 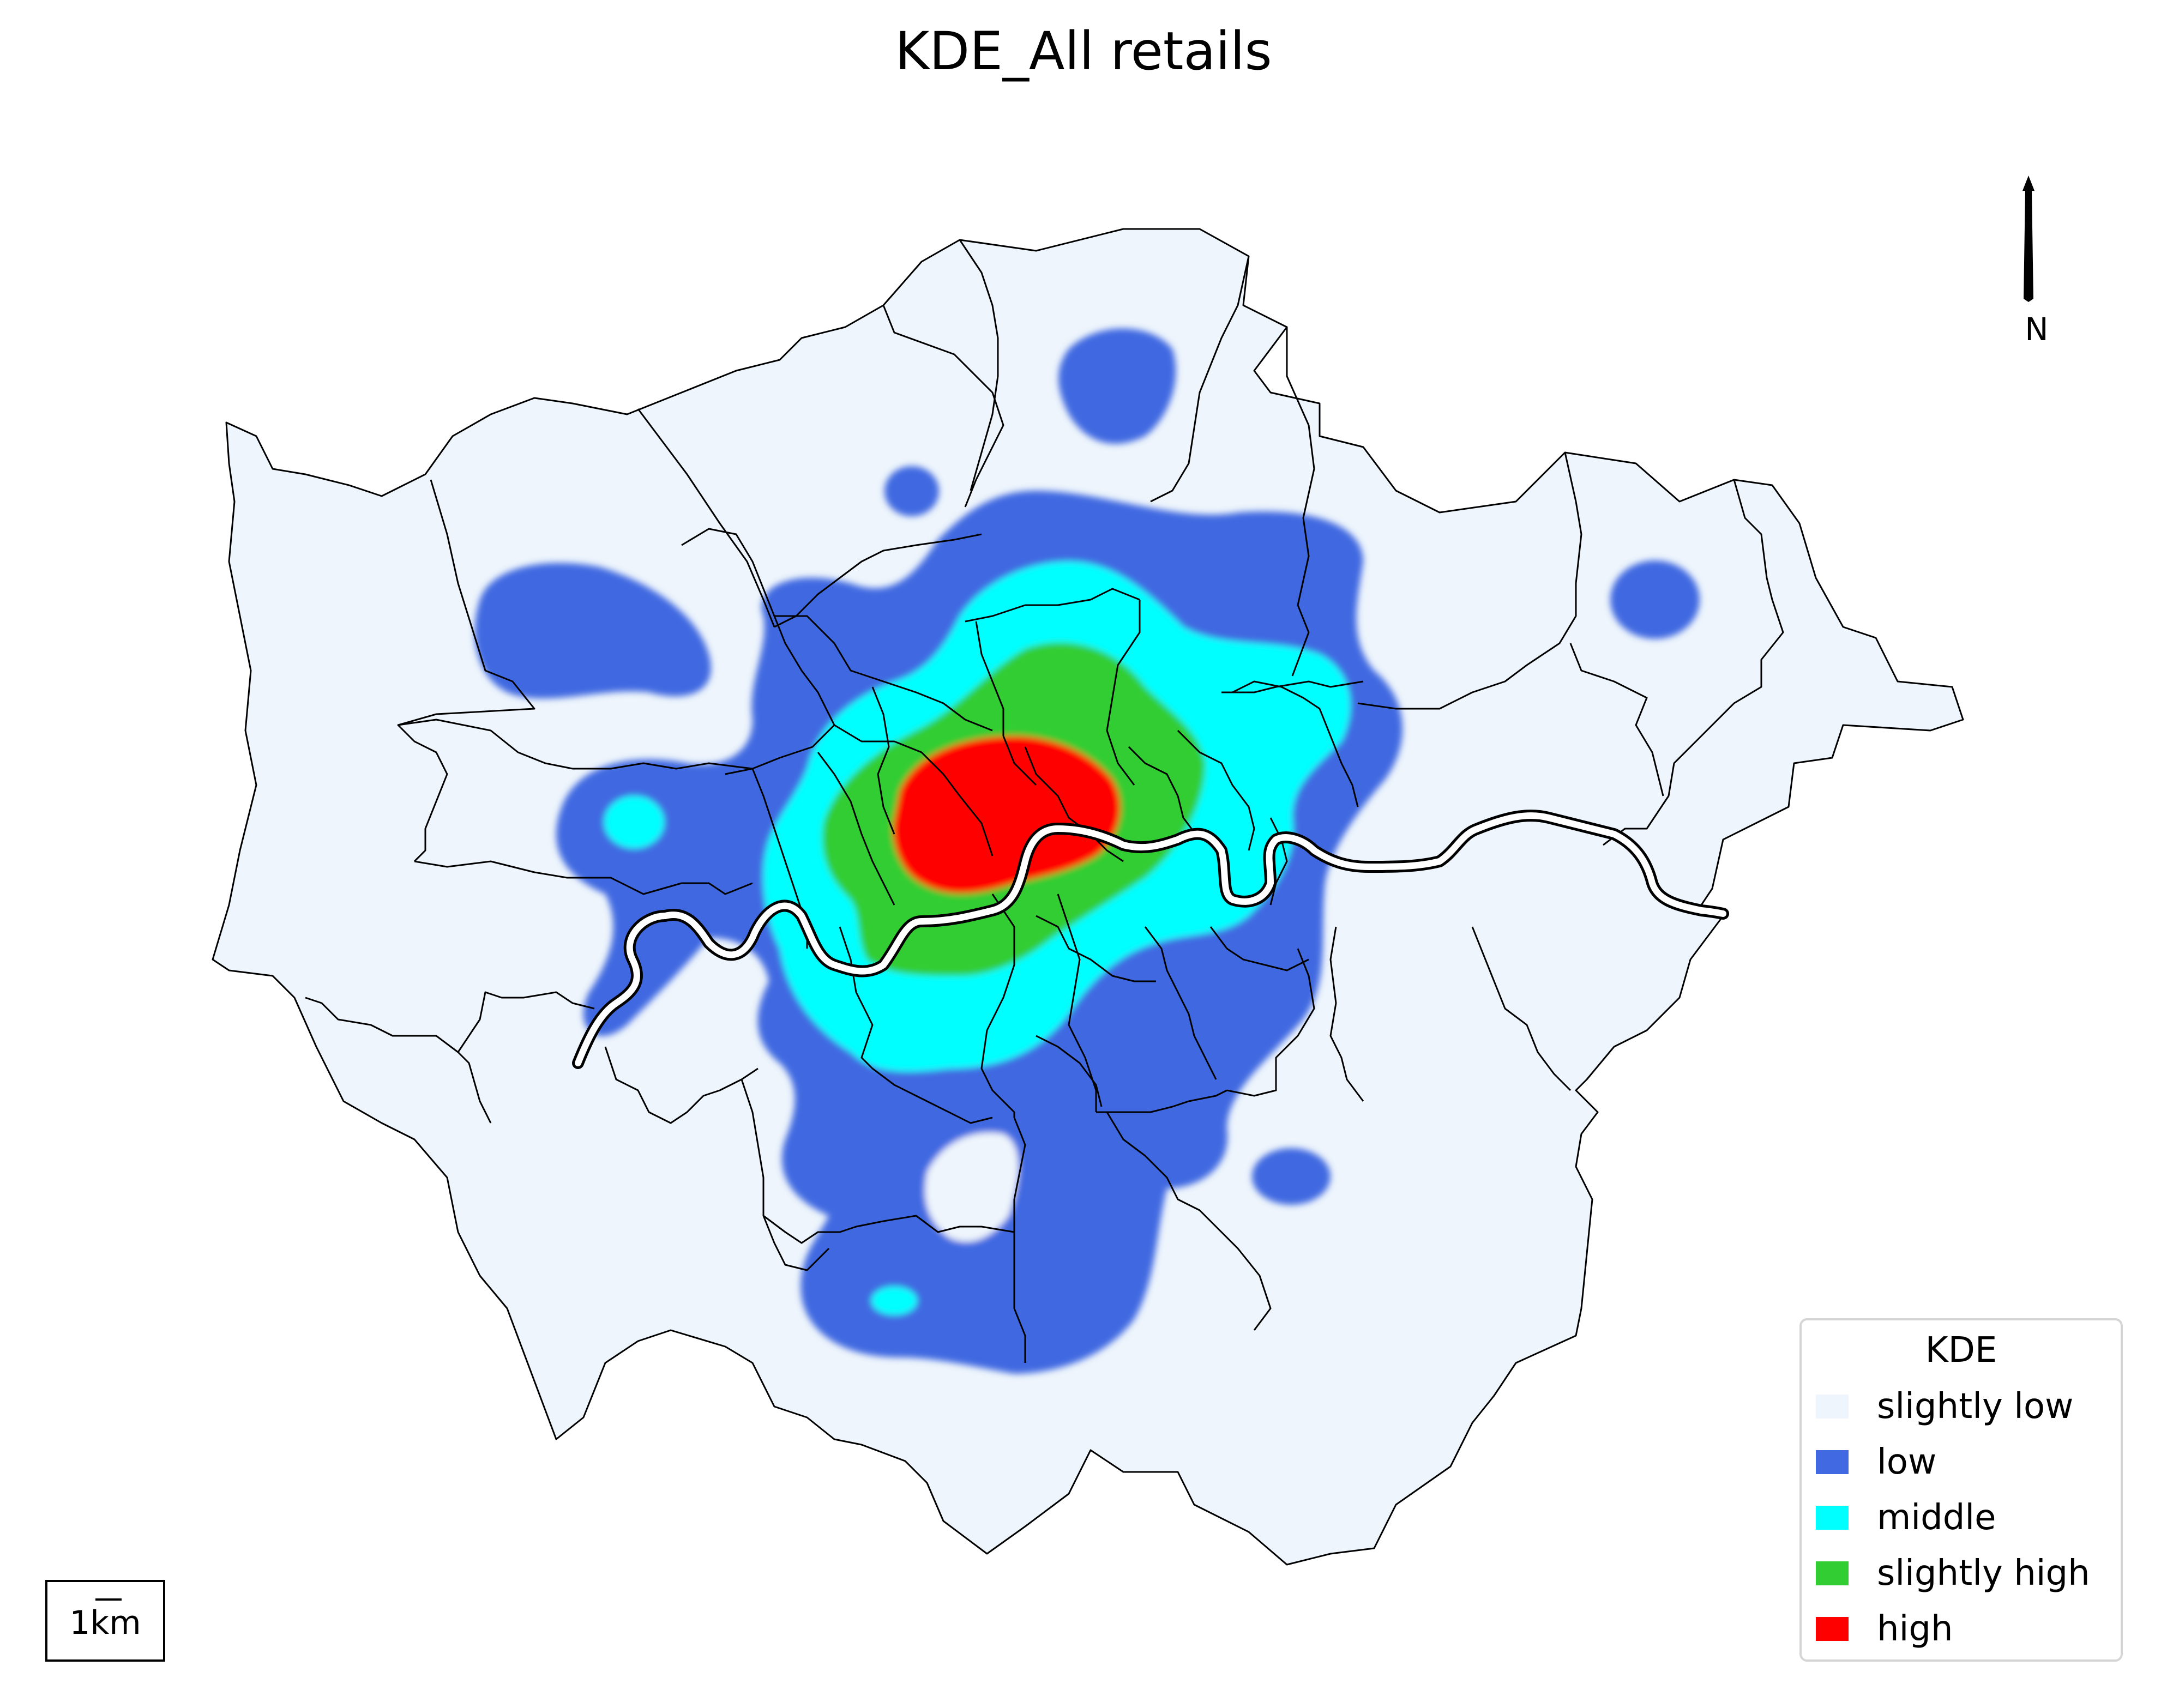 What do you see at coordinates (1295, 743) in the screenshot?
I see `boundary-newham` at bounding box center [1295, 743].